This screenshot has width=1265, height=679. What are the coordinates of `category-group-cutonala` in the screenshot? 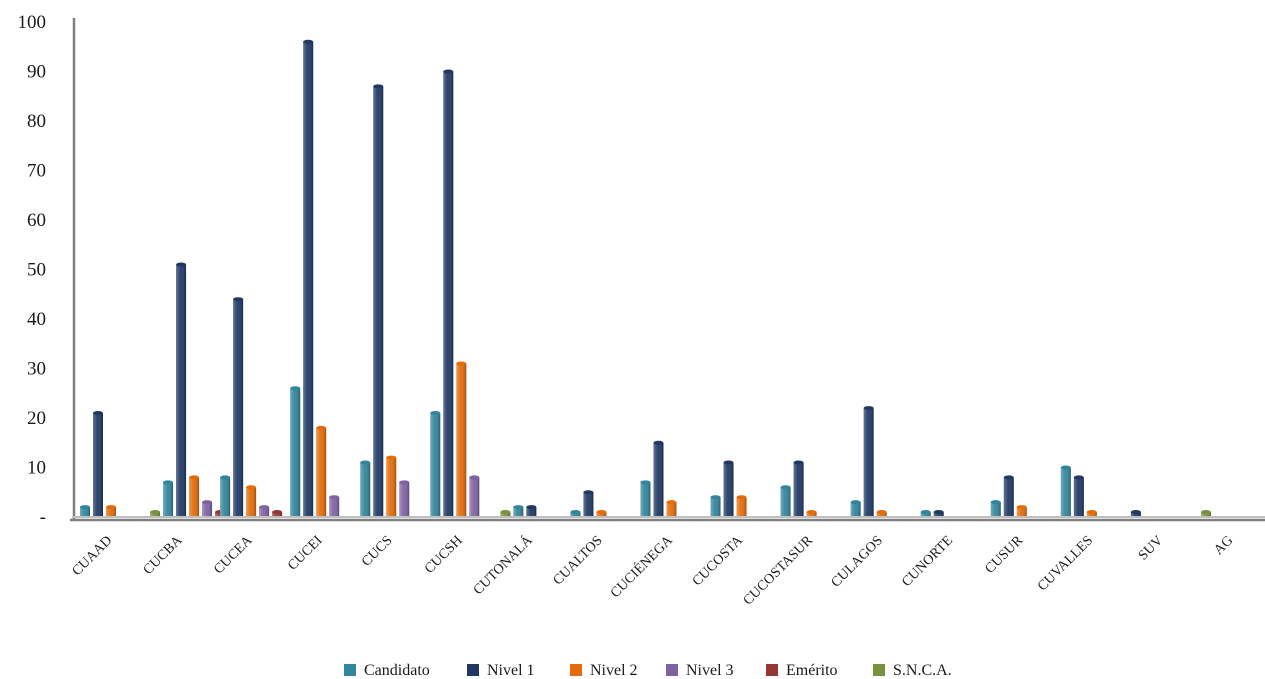 It's located at (518, 511).